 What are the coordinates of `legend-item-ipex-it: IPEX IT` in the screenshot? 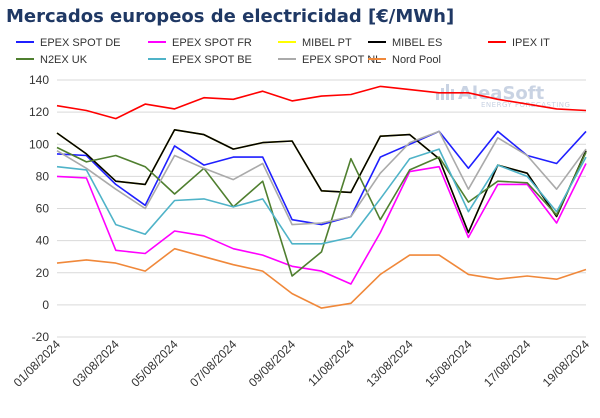 It's located at (519, 43).